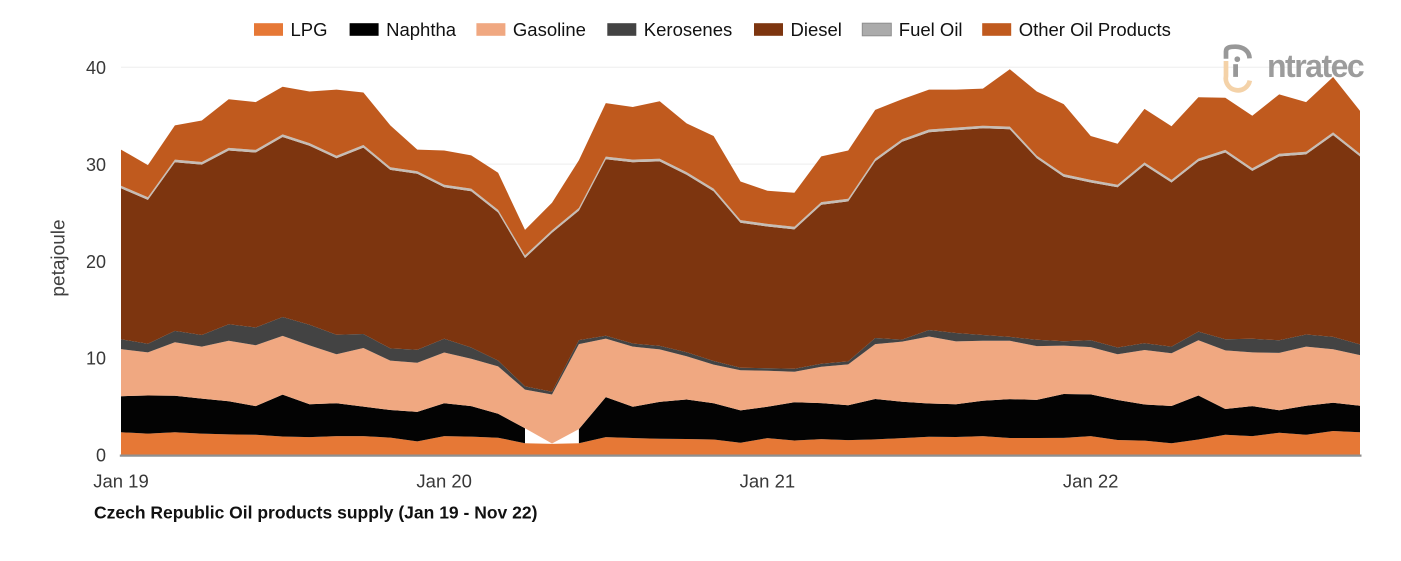 The height and width of the screenshot is (561, 1401). What do you see at coordinates (688, 29) in the screenshot?
I see `svg-text: Kerosenes` at bounding box center [688, 29].